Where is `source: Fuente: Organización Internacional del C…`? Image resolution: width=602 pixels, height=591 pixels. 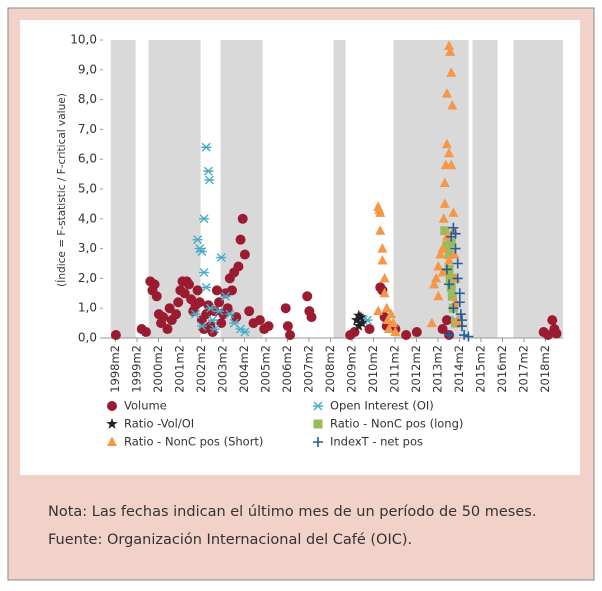 source: Fuente: Organización Internacional del C… is located at coordinates (230, 540).